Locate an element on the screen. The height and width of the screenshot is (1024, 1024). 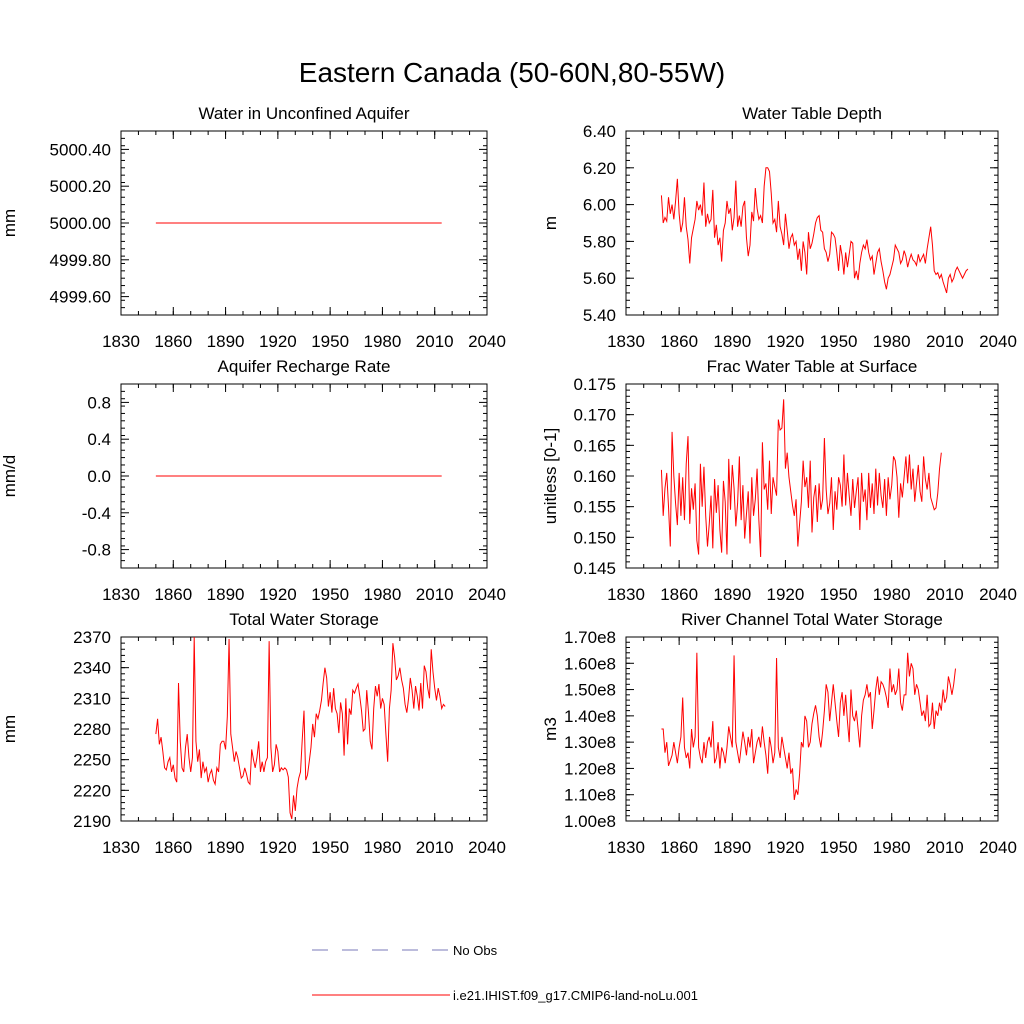
y-tick-label: 1.40e8 is located at coordinates (590, 716).